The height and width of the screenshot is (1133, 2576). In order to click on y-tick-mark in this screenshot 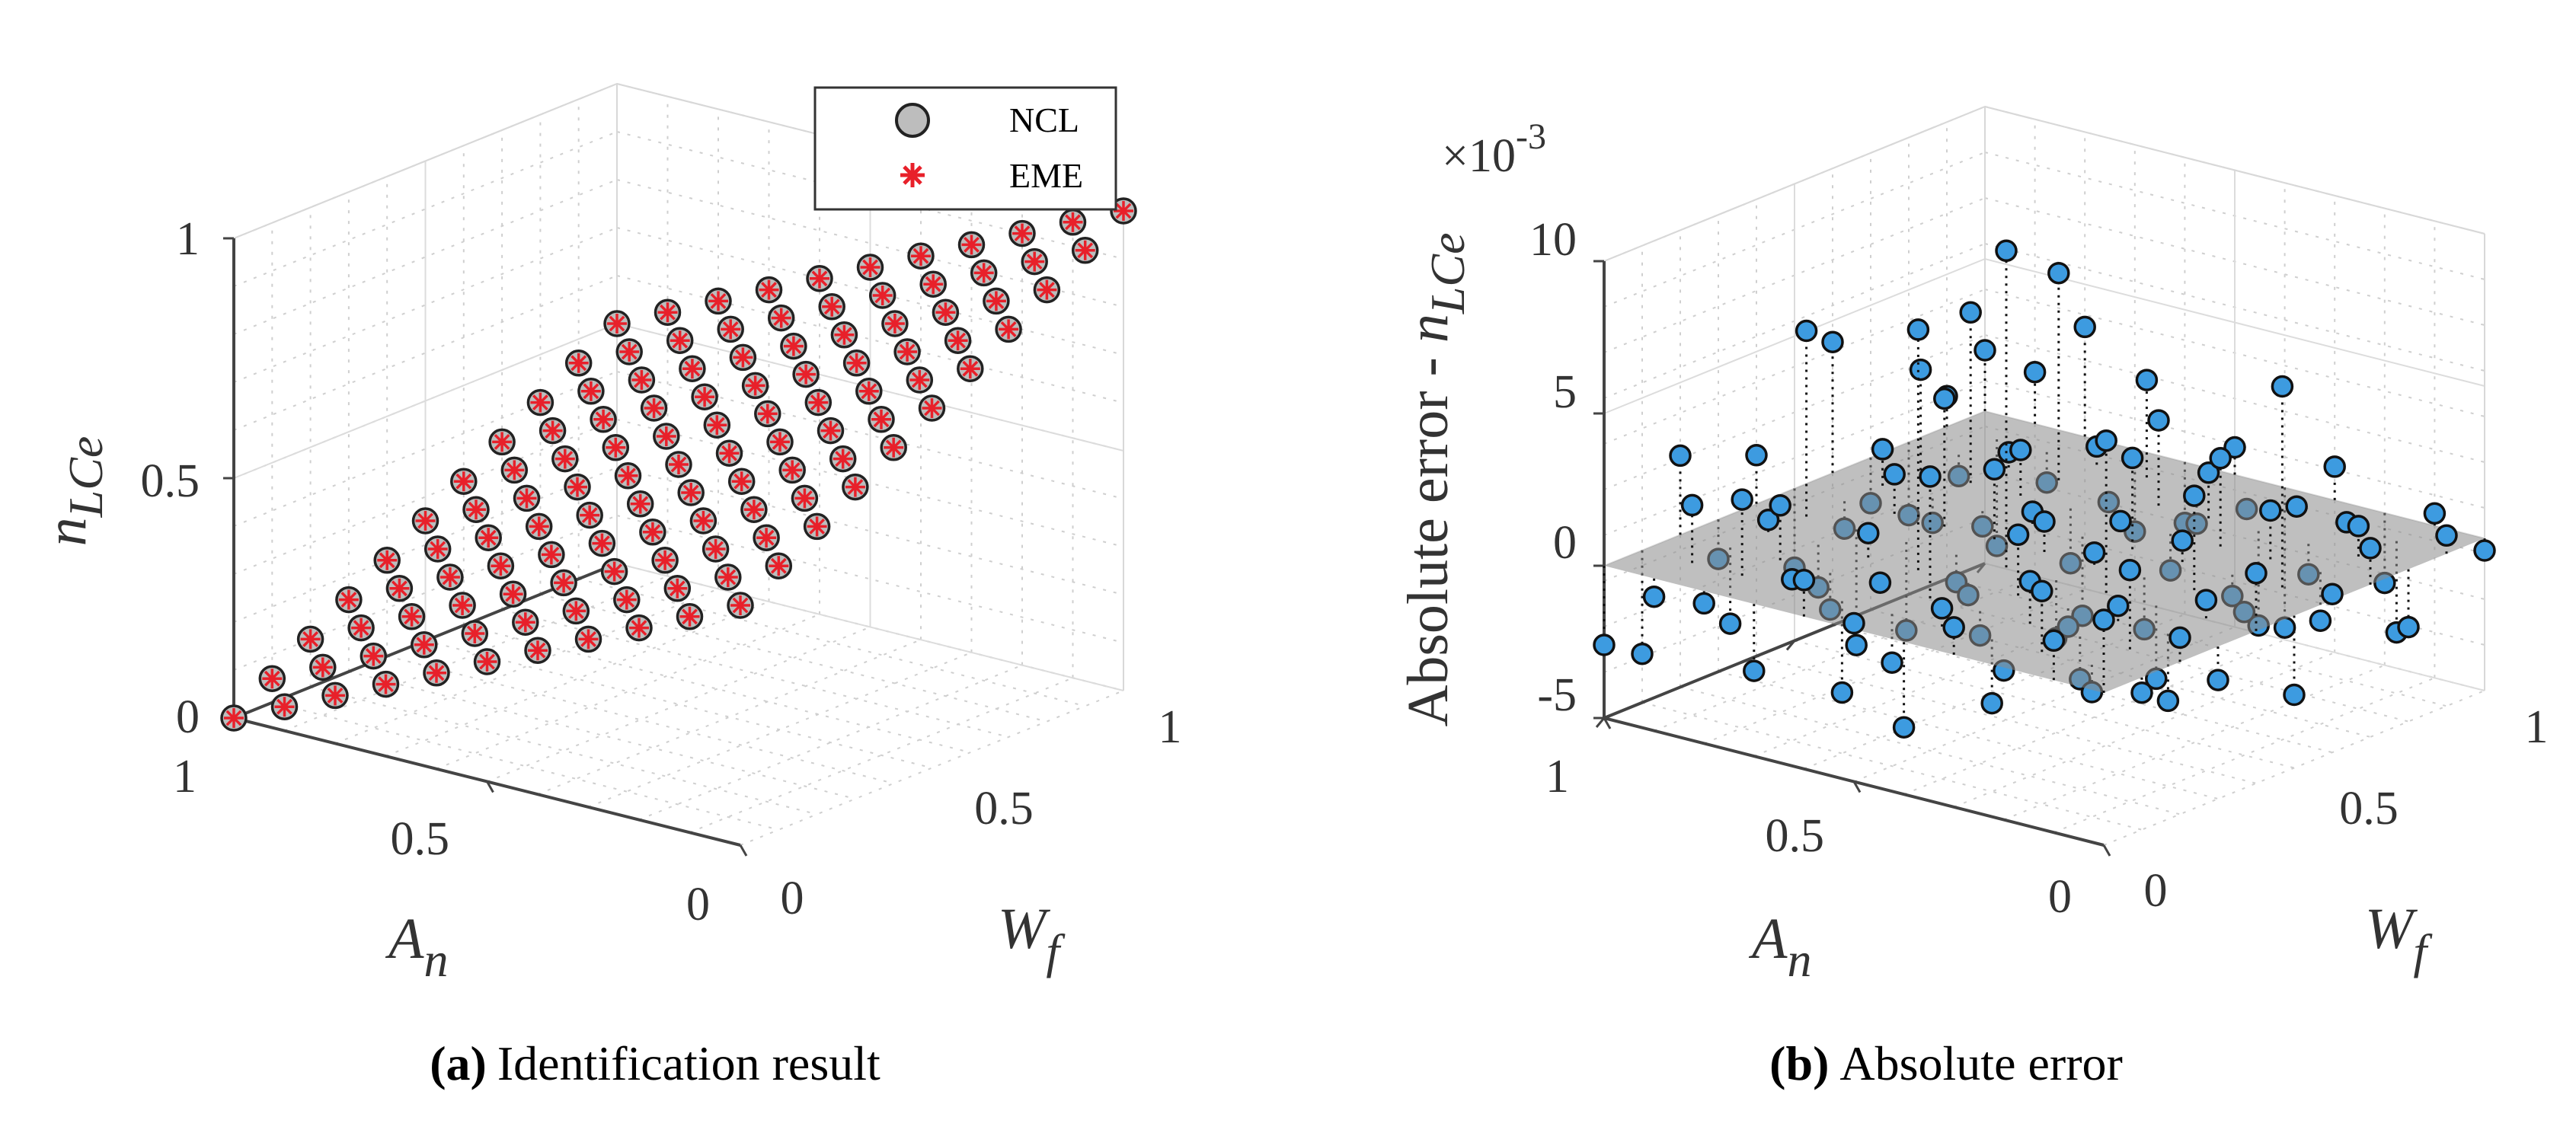, I will do `click(1600, 722)`.